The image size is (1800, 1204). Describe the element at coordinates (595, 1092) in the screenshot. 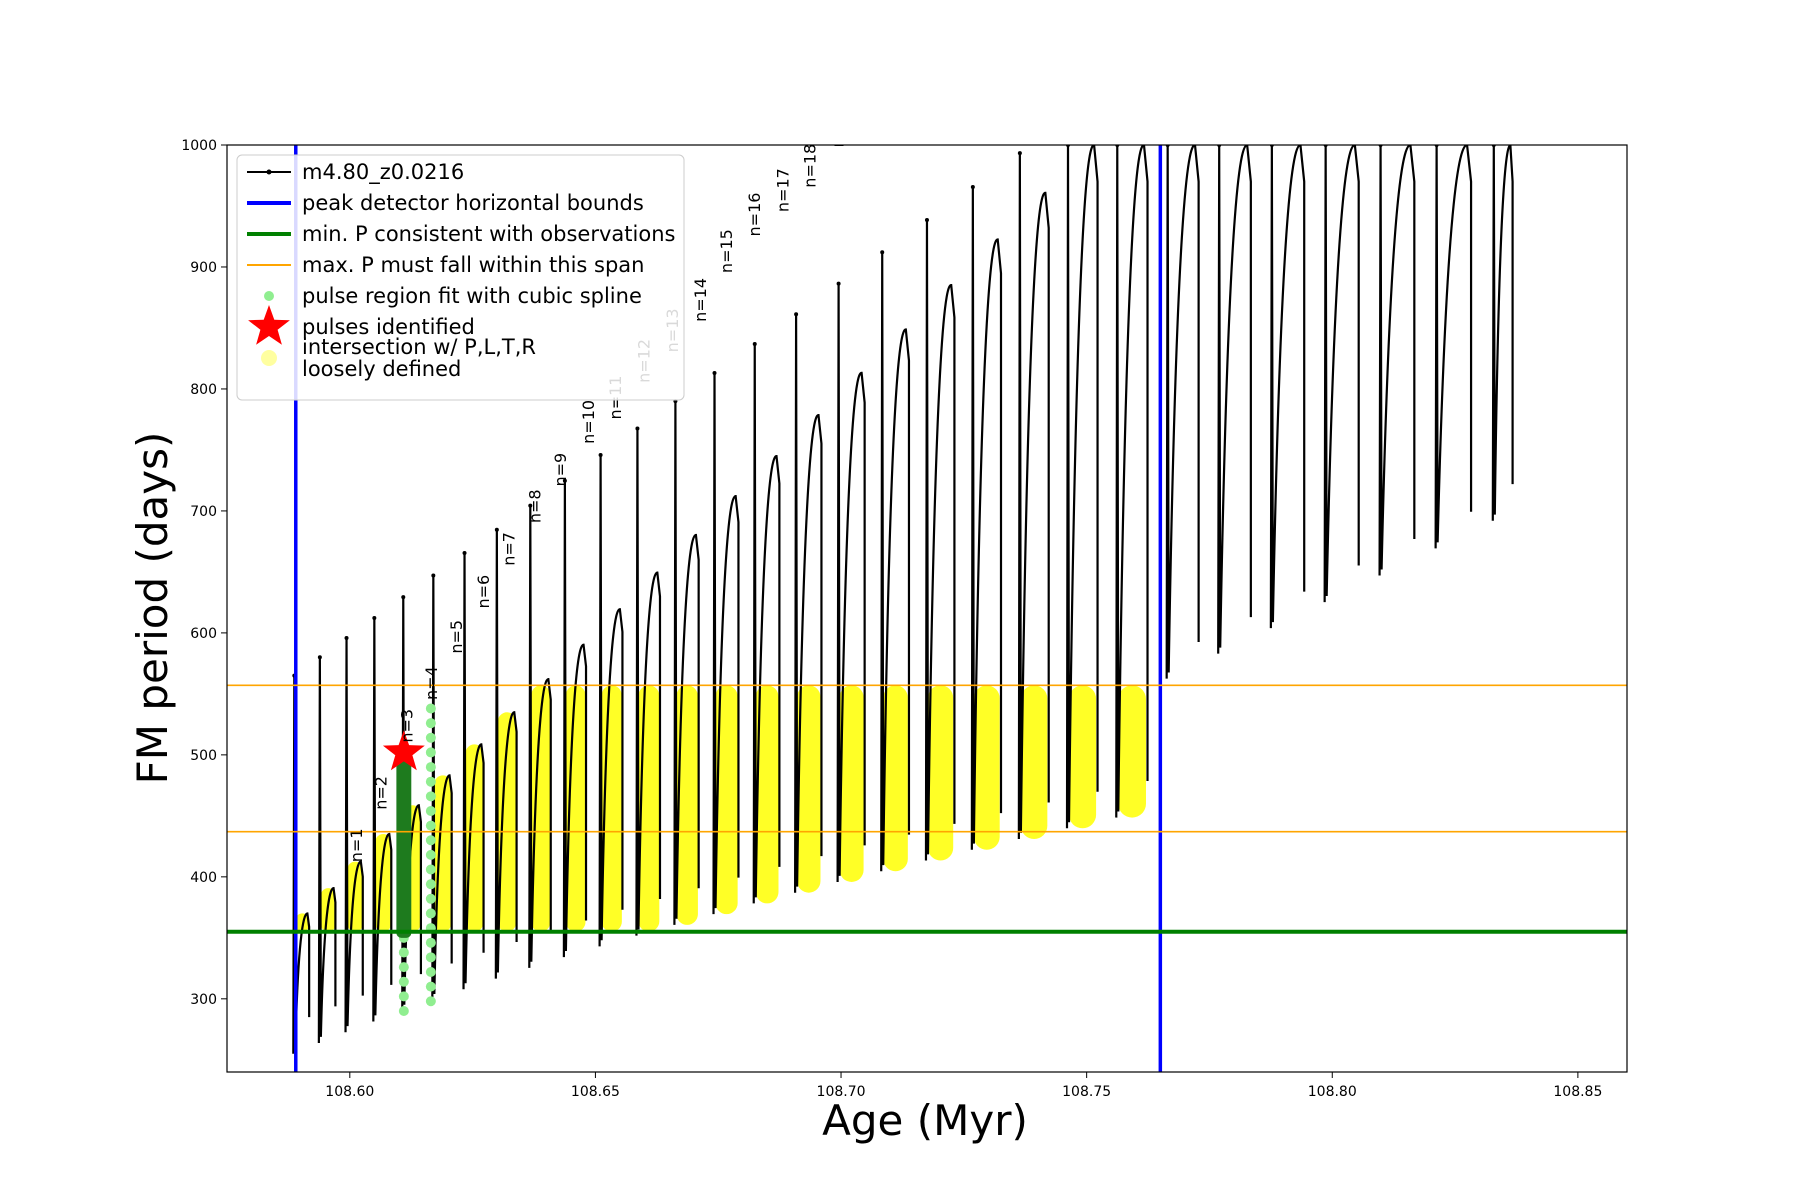

I see `x-tick-label: 108.65` at that location.